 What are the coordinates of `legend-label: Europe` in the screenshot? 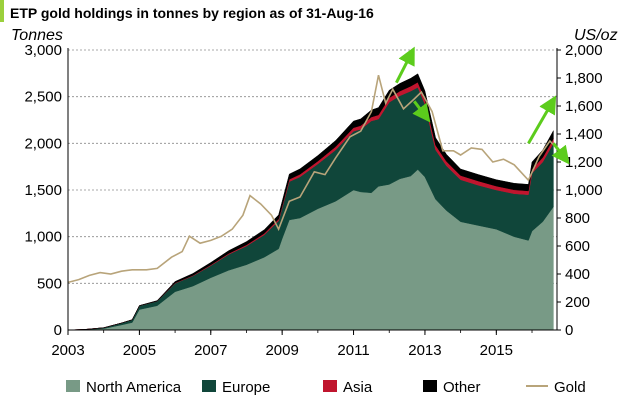 It's located at (246, 387).